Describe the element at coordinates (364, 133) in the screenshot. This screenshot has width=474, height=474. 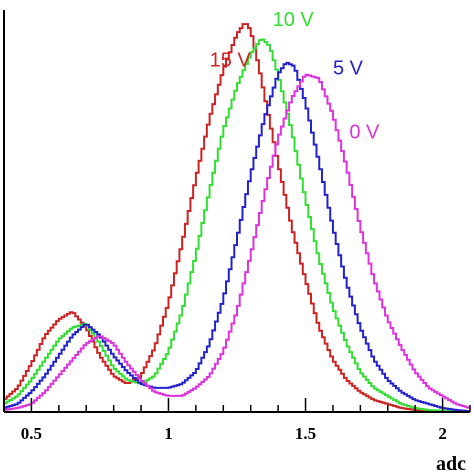
I see `series-label-0v: 0 V` at that location.